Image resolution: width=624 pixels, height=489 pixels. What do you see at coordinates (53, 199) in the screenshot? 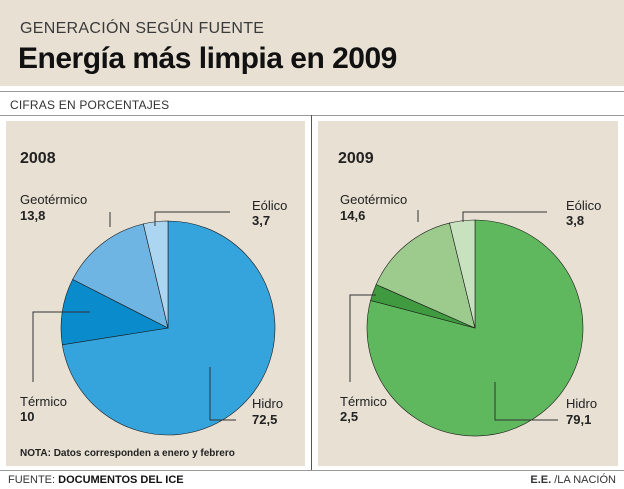
I see `label-geotermico-2008: Geotérmico` at bounding box center [53, 199].